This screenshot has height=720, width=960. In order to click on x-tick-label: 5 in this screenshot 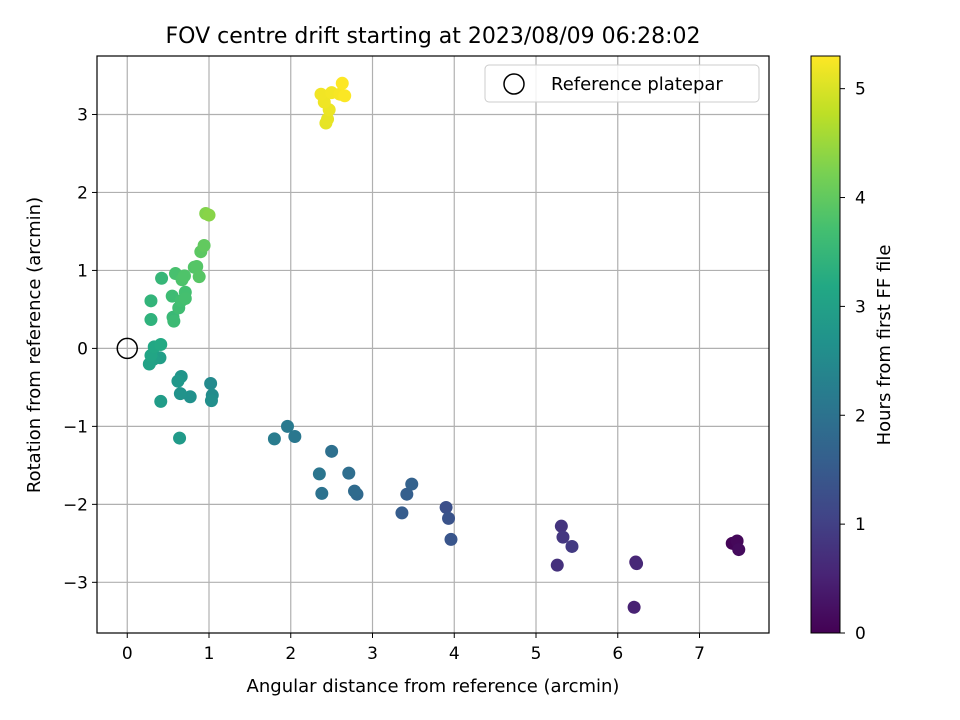, I will do `click(536, 654)`.